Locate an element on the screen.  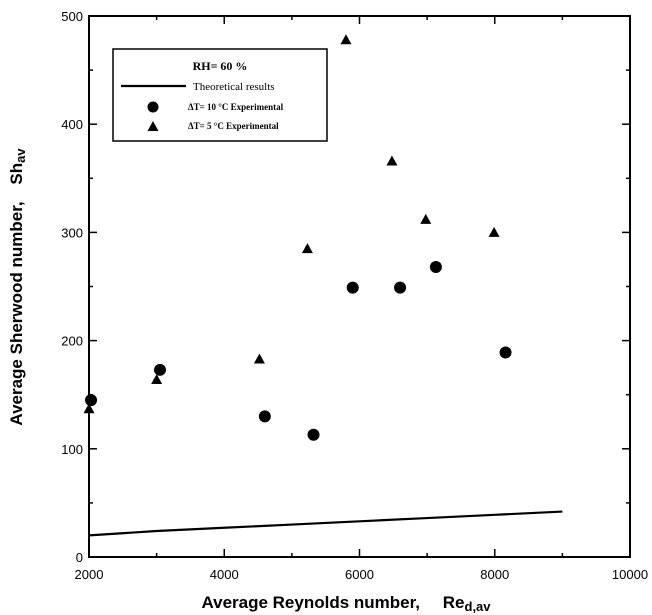
x-tick-label: 6000 is located at coordinates (359, 574).